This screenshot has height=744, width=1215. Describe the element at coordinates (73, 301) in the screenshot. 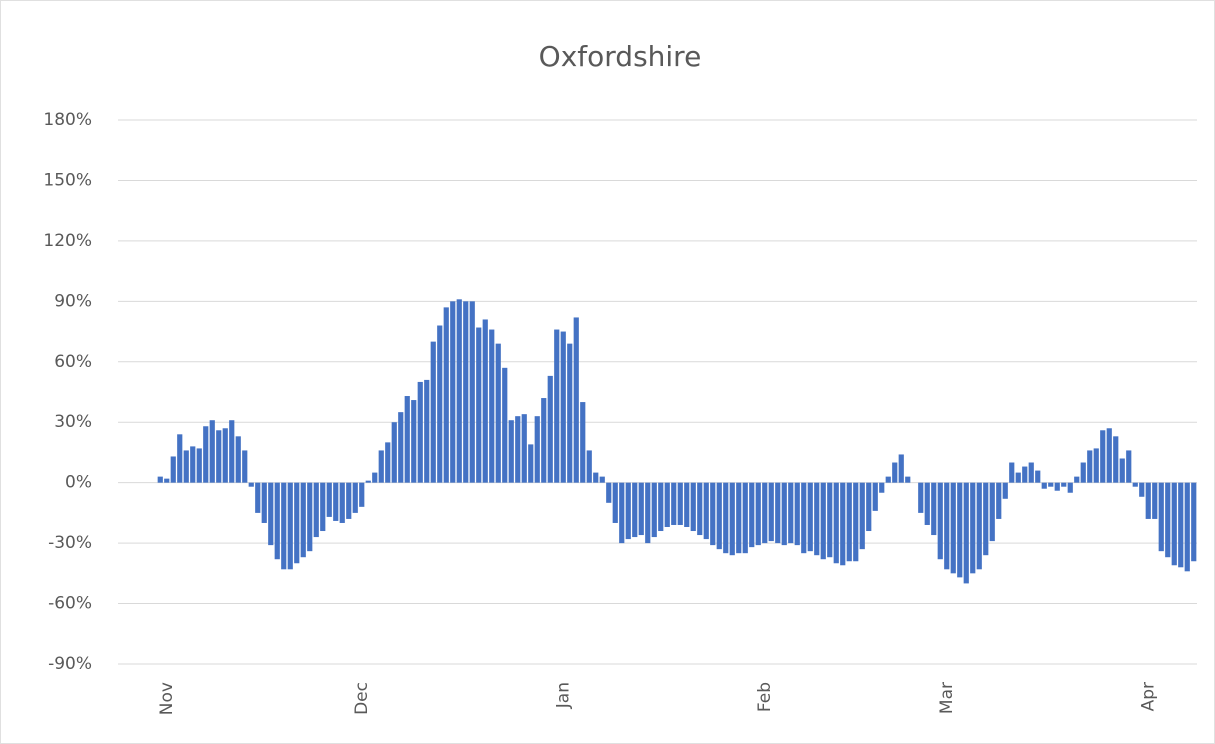

I see `y-tick-label: 90%` at that location.